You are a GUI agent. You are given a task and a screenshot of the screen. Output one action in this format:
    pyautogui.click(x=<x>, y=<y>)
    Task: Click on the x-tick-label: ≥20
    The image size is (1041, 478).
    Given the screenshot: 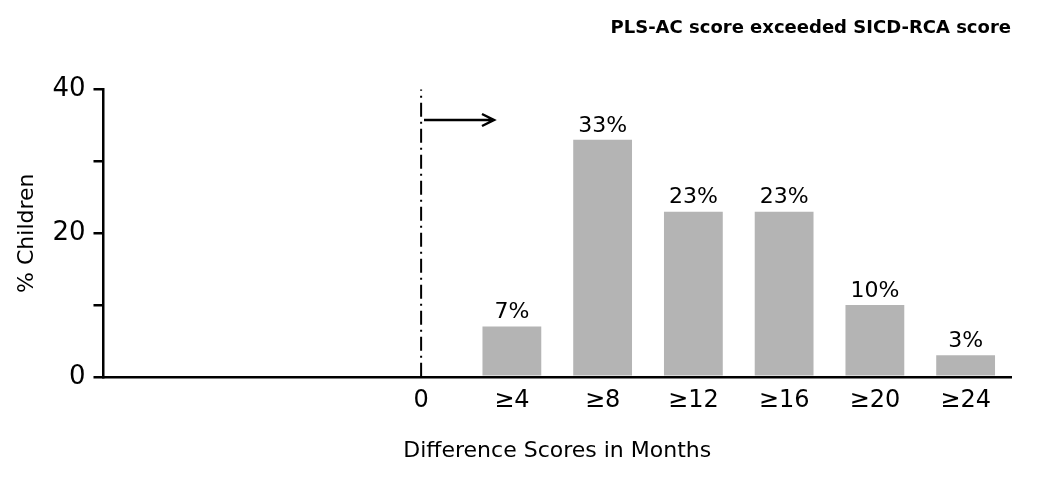 What is the action you would take?
    pyautogui.click(x=875, y=399)
    